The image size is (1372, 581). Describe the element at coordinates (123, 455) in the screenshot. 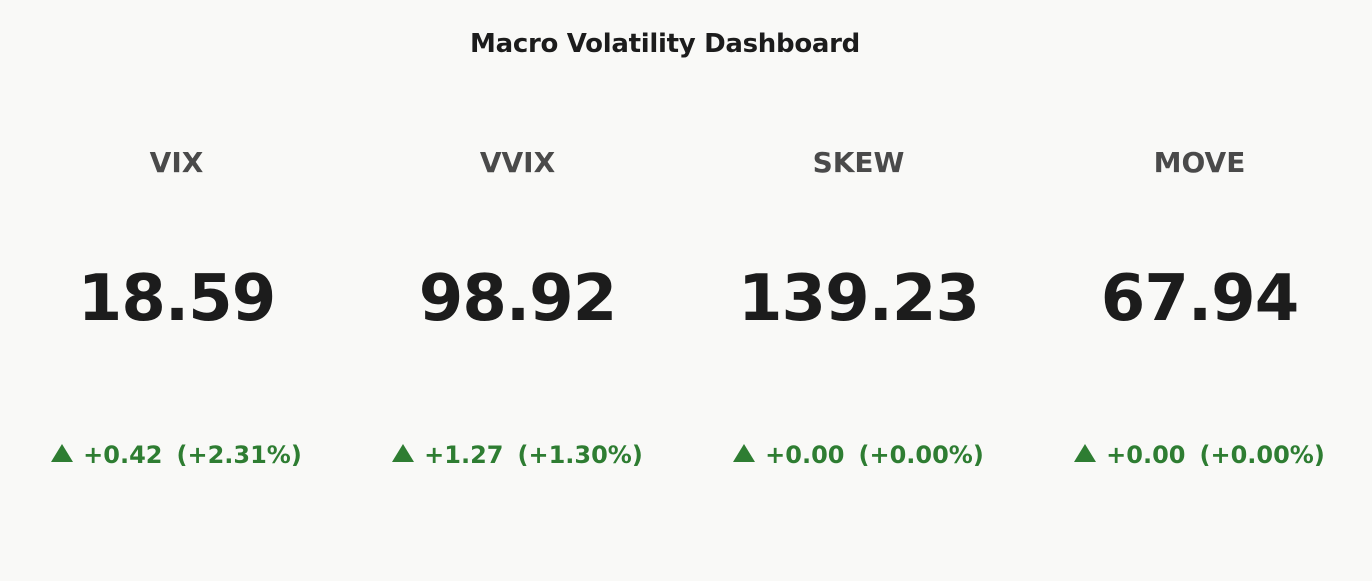

I see `change-abs: +0.42` at that location.